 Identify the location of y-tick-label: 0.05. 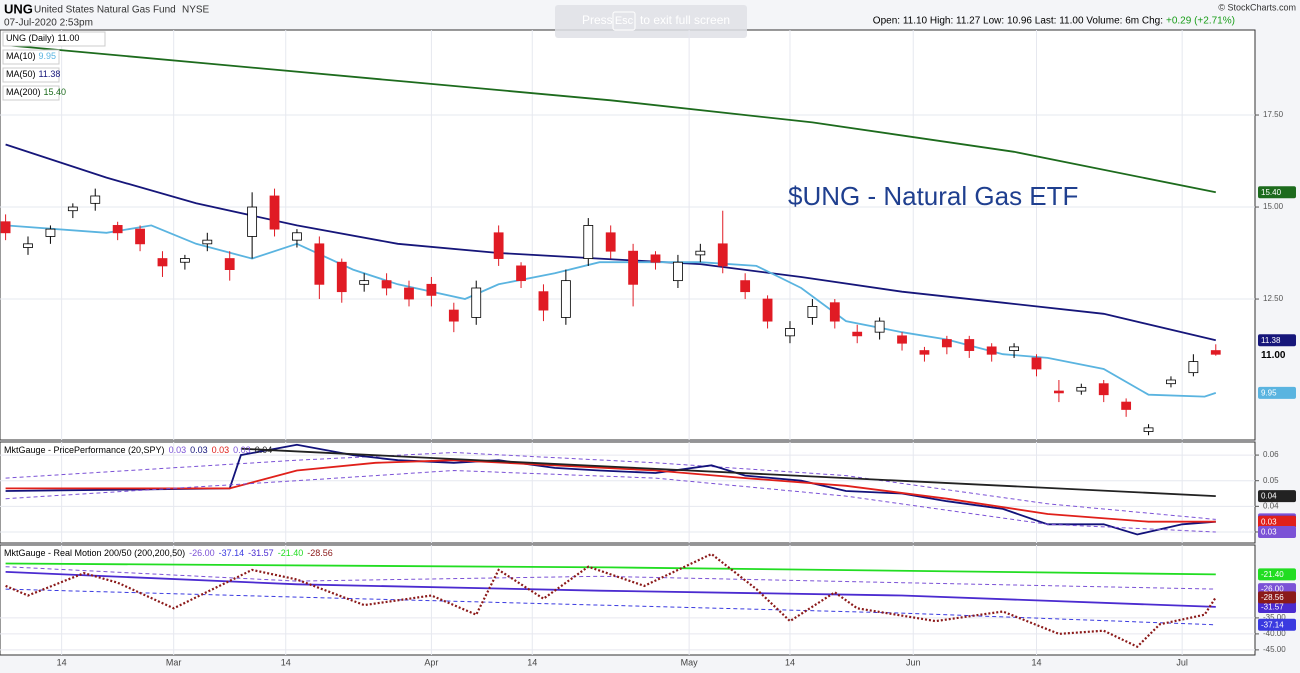
(1271, 480).